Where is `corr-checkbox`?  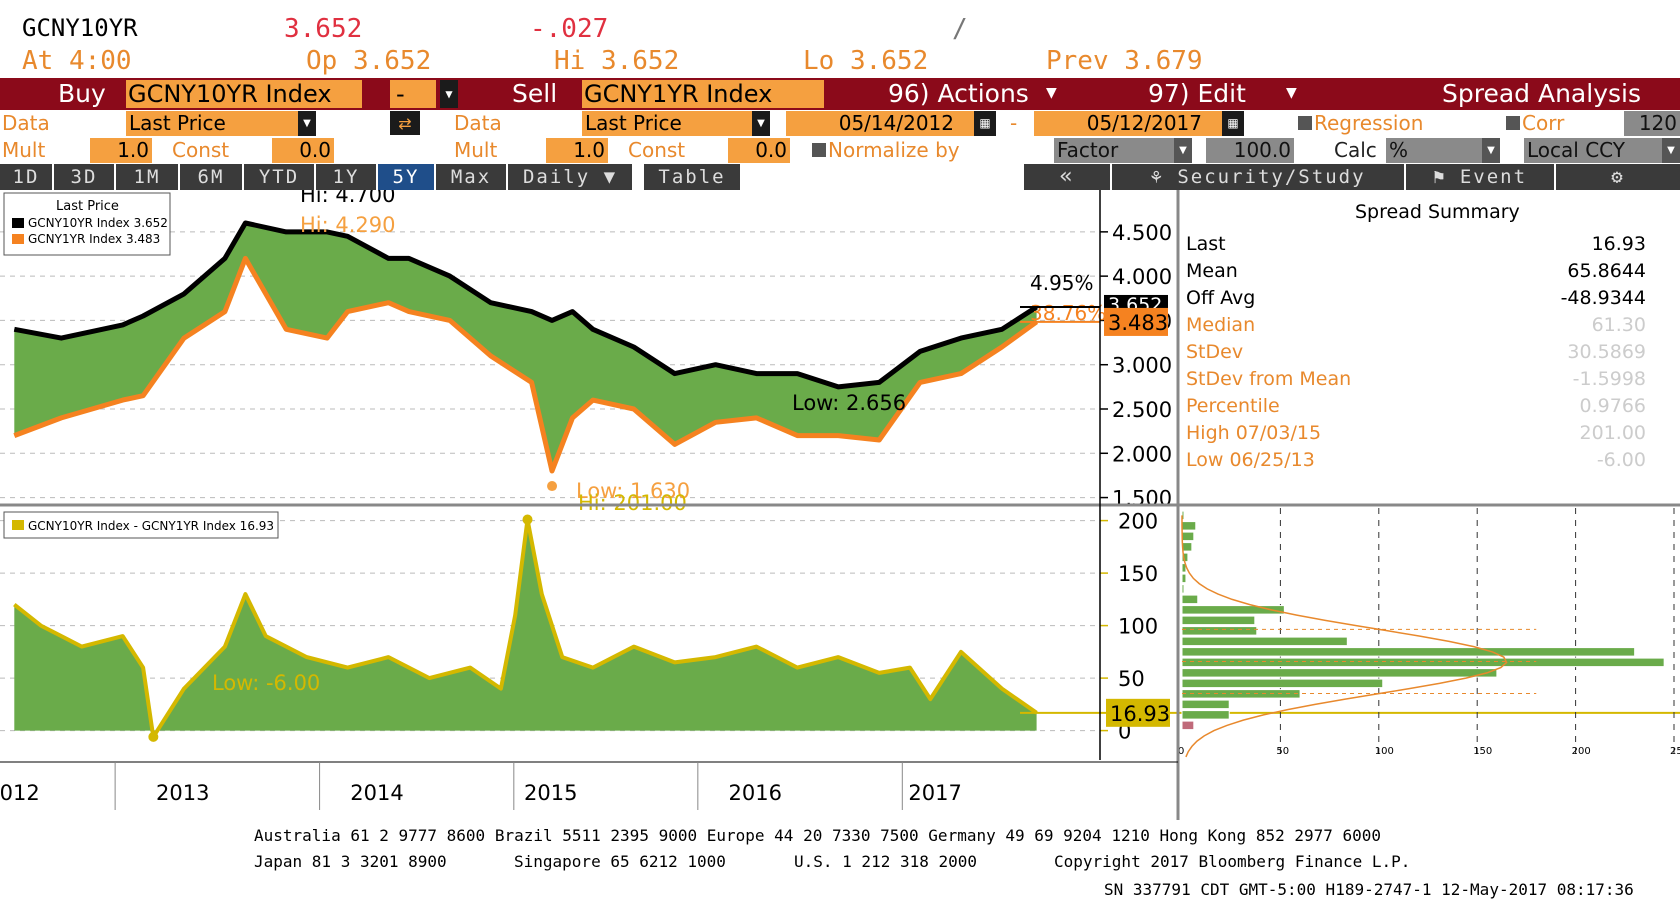
corr-checkbox is located at coordinates (1513, 123).